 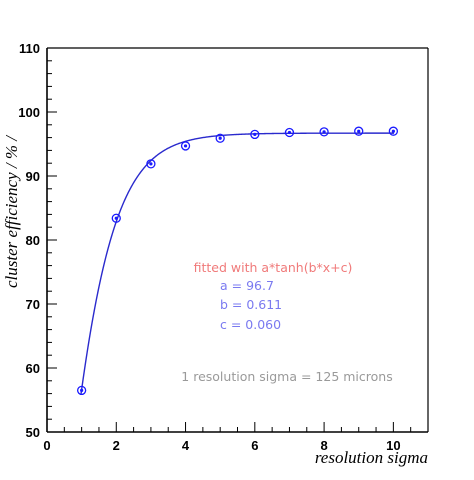 I want to click on y-tick-label: 50, so click(x=33, y=432).